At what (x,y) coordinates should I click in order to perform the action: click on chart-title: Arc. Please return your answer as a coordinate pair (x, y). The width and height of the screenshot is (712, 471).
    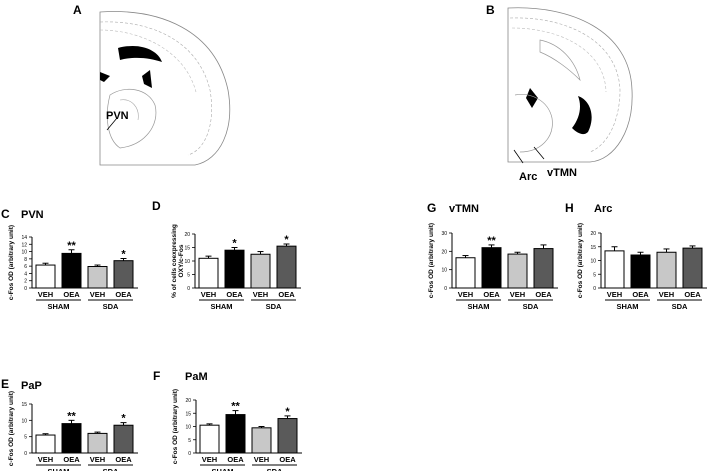
    Looking at the image, I should click on (603, 209).